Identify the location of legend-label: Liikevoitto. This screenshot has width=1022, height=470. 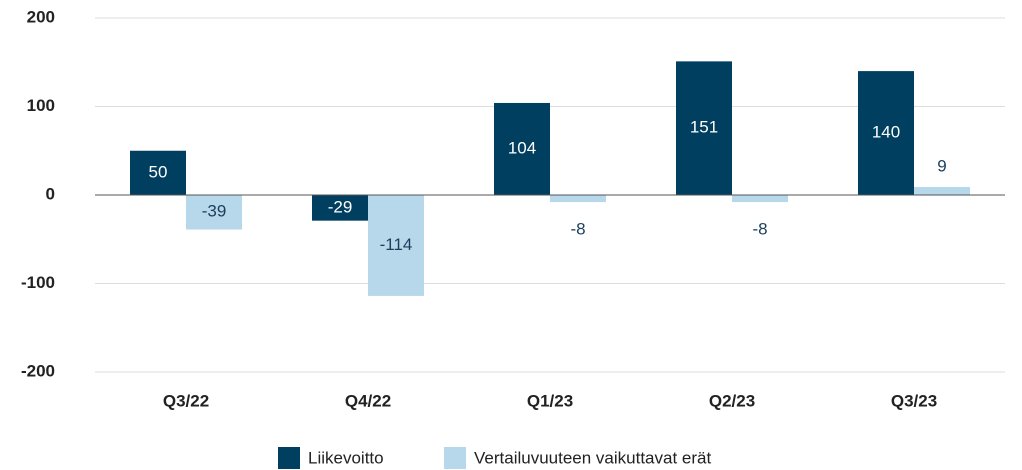
(346, 457).